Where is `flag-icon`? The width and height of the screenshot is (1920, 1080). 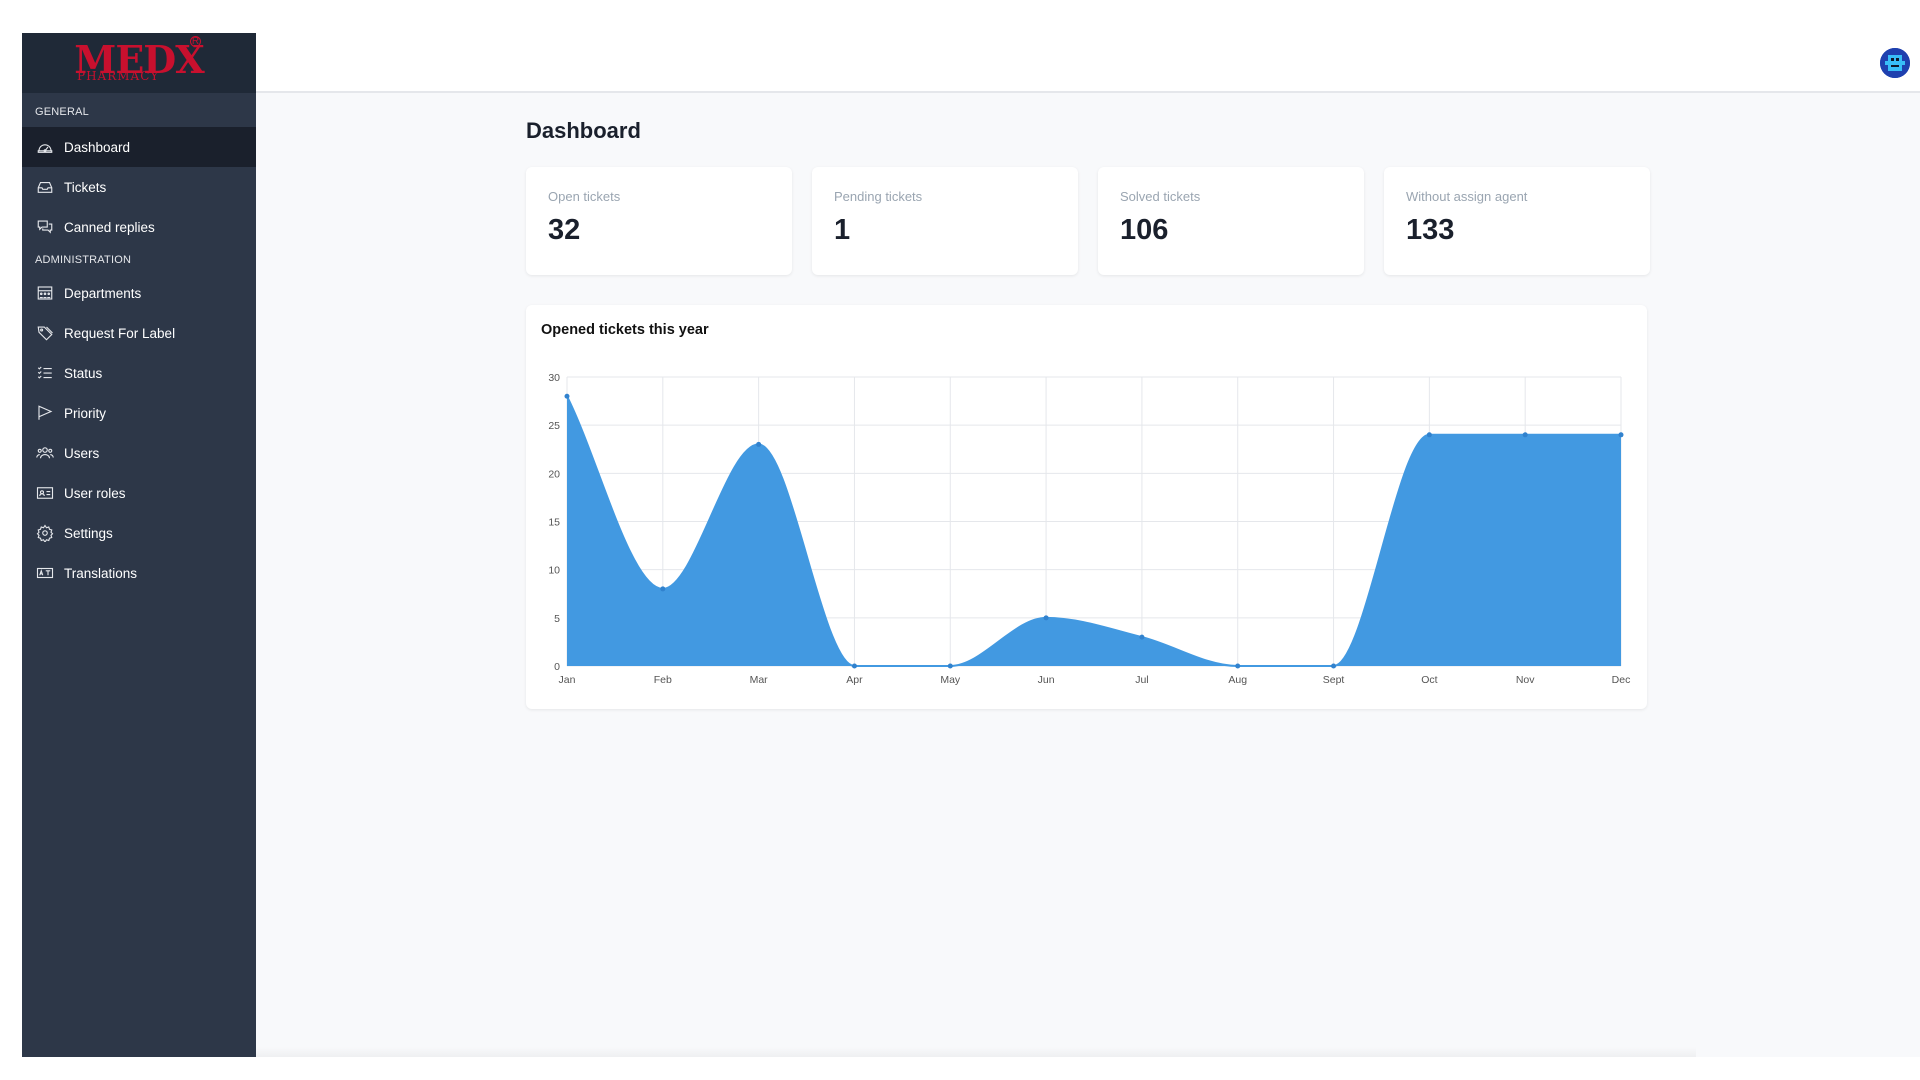 flag-icon is located at coordinates (45, 413).